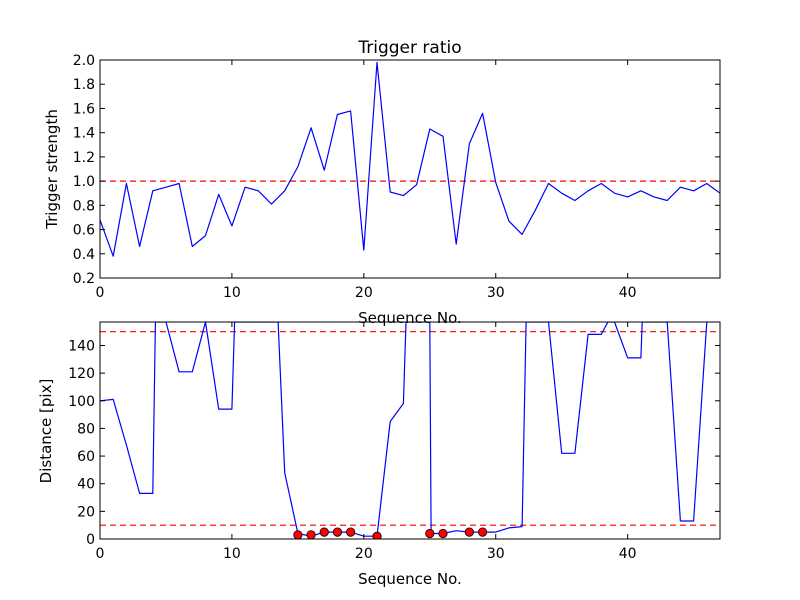 This screenshot has width=800, height=600. Describe the element at coordinates (409, 48) in the screenshot. I see `chart-title: Trigger ratio` at that location.